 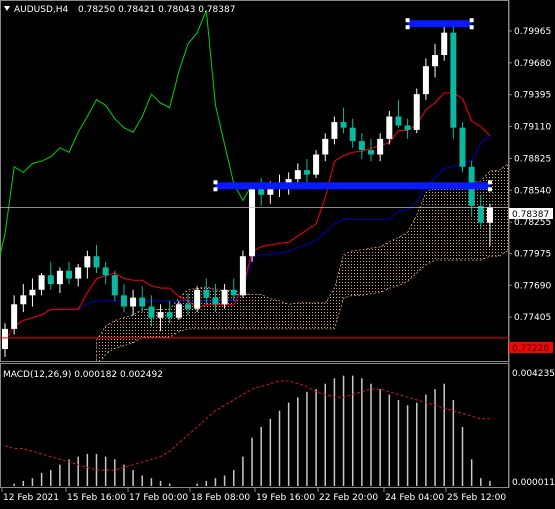 I want to click on support-zone, so click(x=352, y=186).